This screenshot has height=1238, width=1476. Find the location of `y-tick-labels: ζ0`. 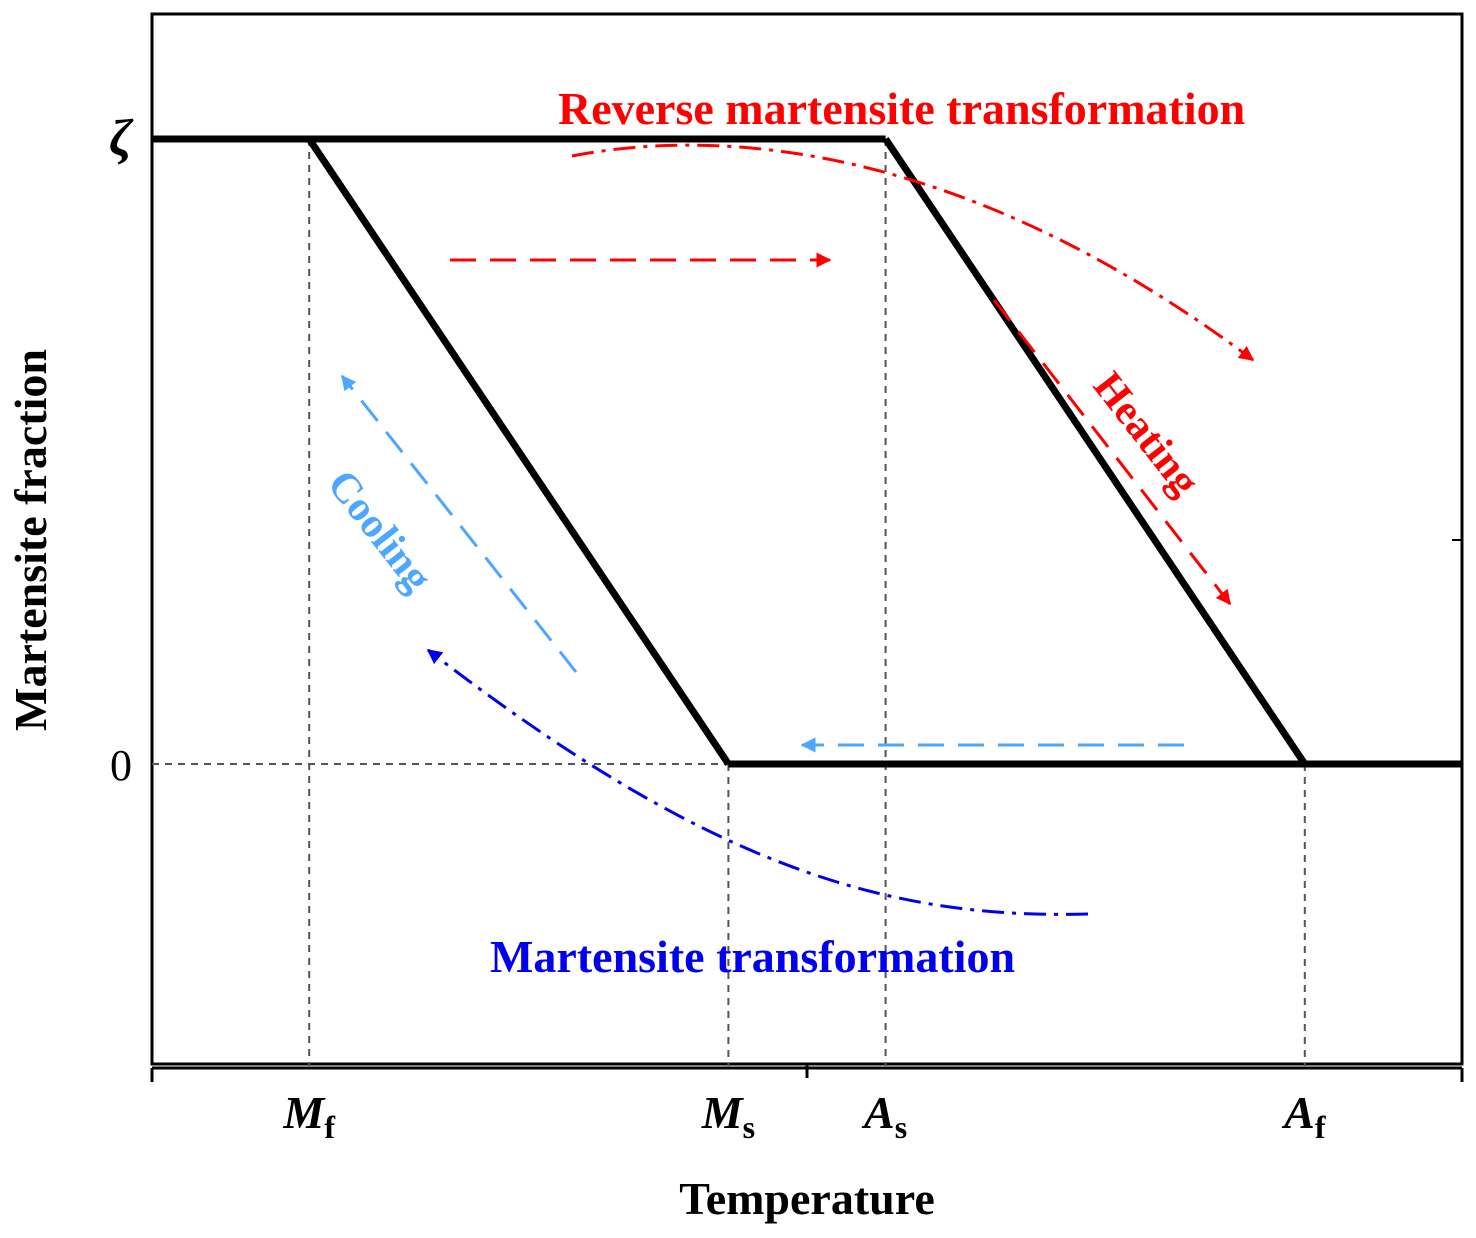

y-tick-labels: ζ0 is located at coordinates (121, 450).